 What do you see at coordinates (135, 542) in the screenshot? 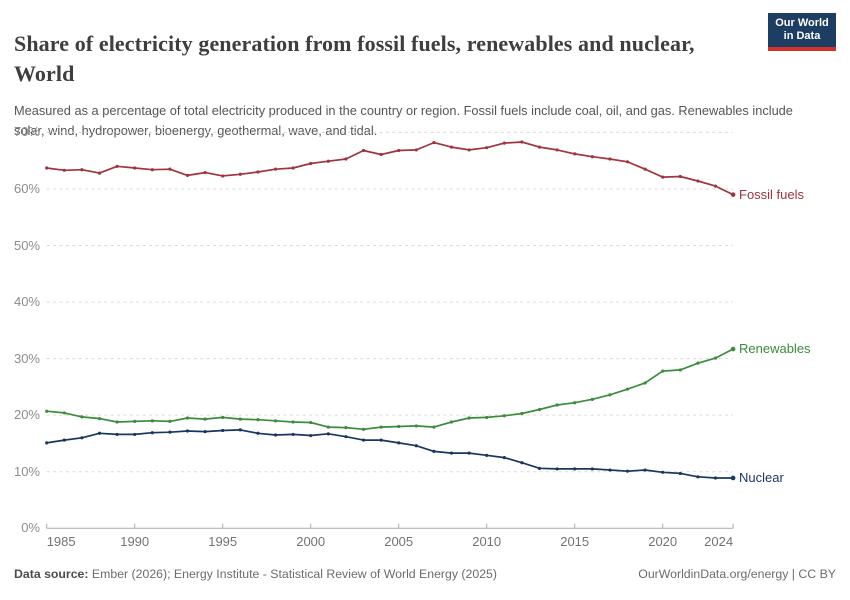
I see `x-tick-label: 1990` at bounding box center [135, 542].